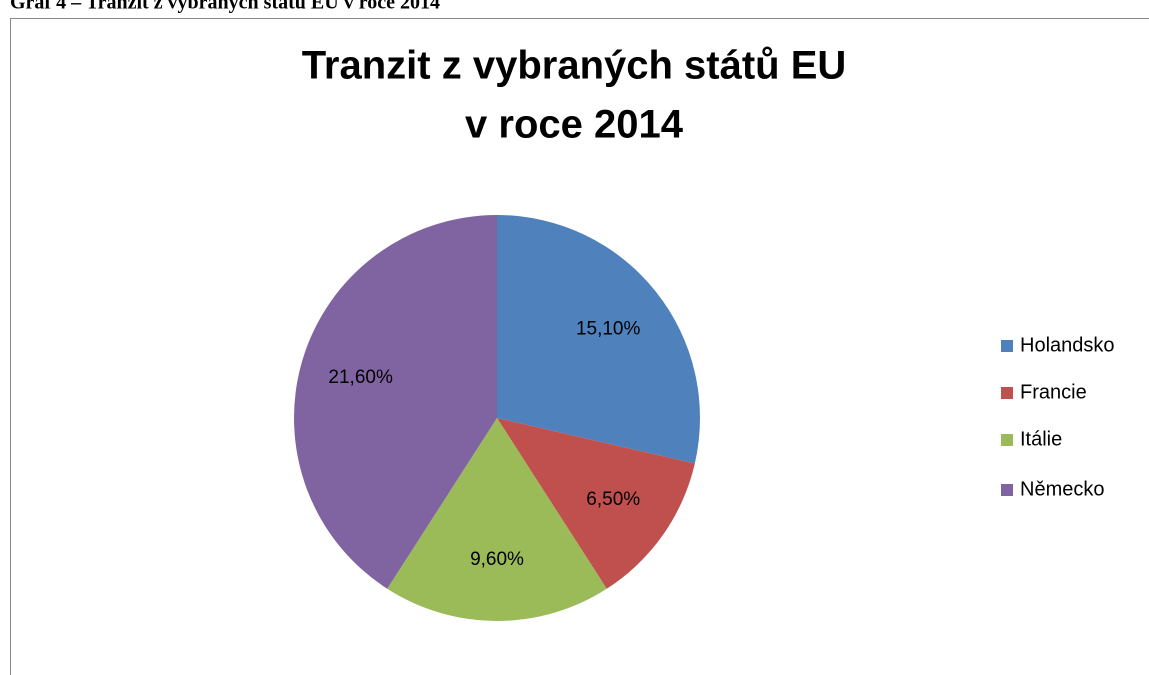 The image size is (1149, 675). I want to click on legend-label: Německo, so click(1062, 489).